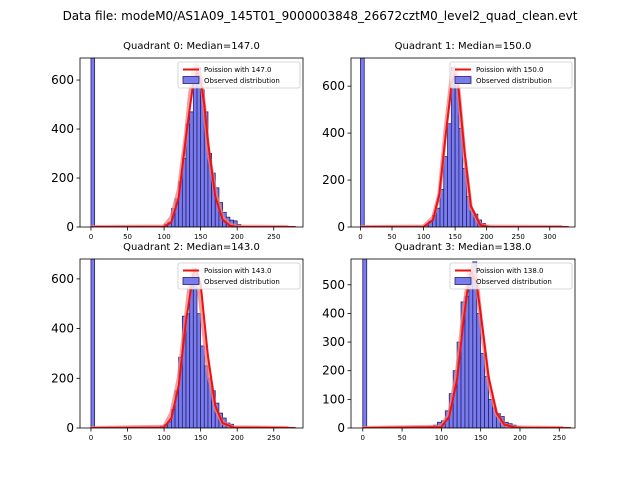 This screenshot has height=480, width=640. I want to click on legend: Poission with 150.0 Observed distribution, so click(511, 75).